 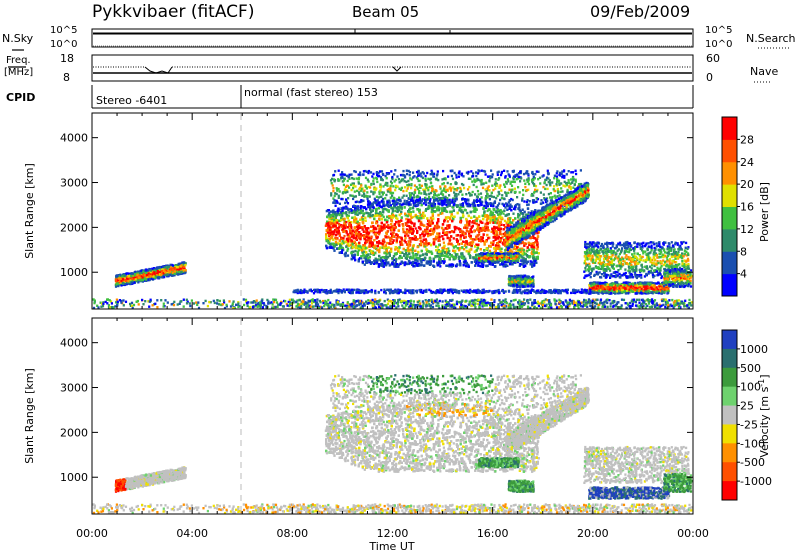 What do you see at coordinates (131, 100) in the screenshot?
I see `cpid-stereo-label: Stereo -6401` at bounding box center [131, 100].